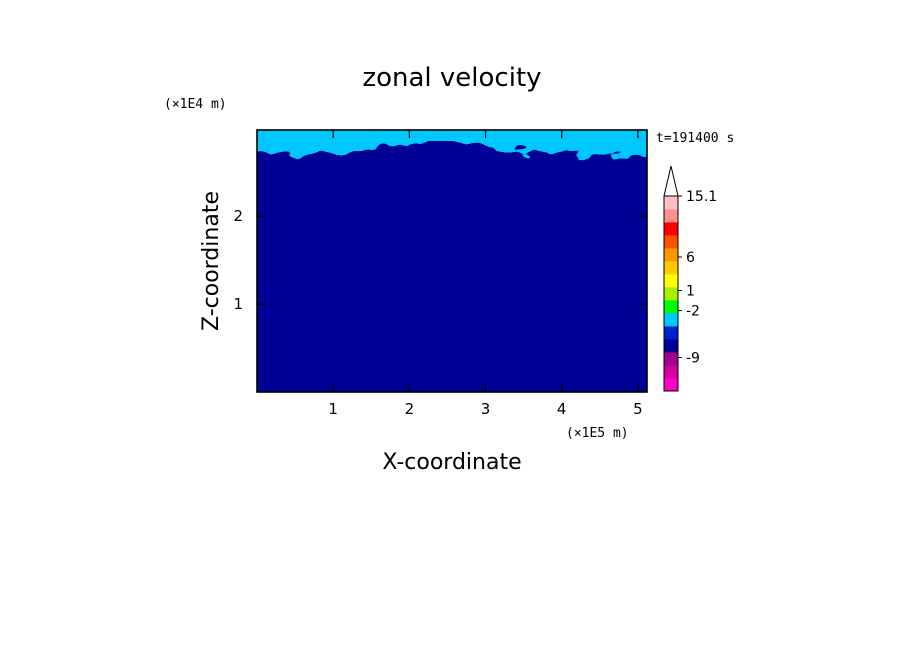  What do you see at coordinates (195, 104) in the screenshot?
I see `y-scale-label: (×1E4 m)` at bounding box center [195, 104].